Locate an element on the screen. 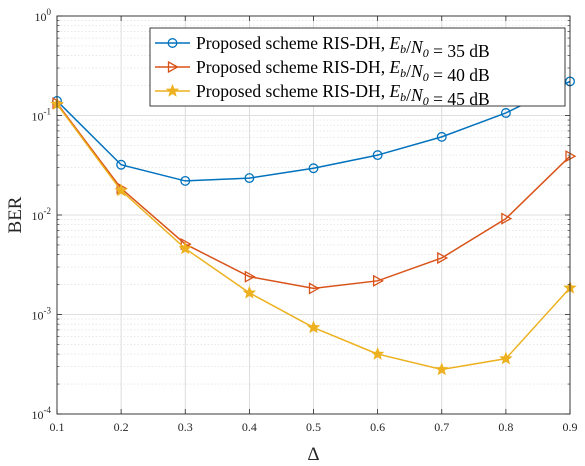  x-tick-label: 0.8 is located at coordinates (505, 427).